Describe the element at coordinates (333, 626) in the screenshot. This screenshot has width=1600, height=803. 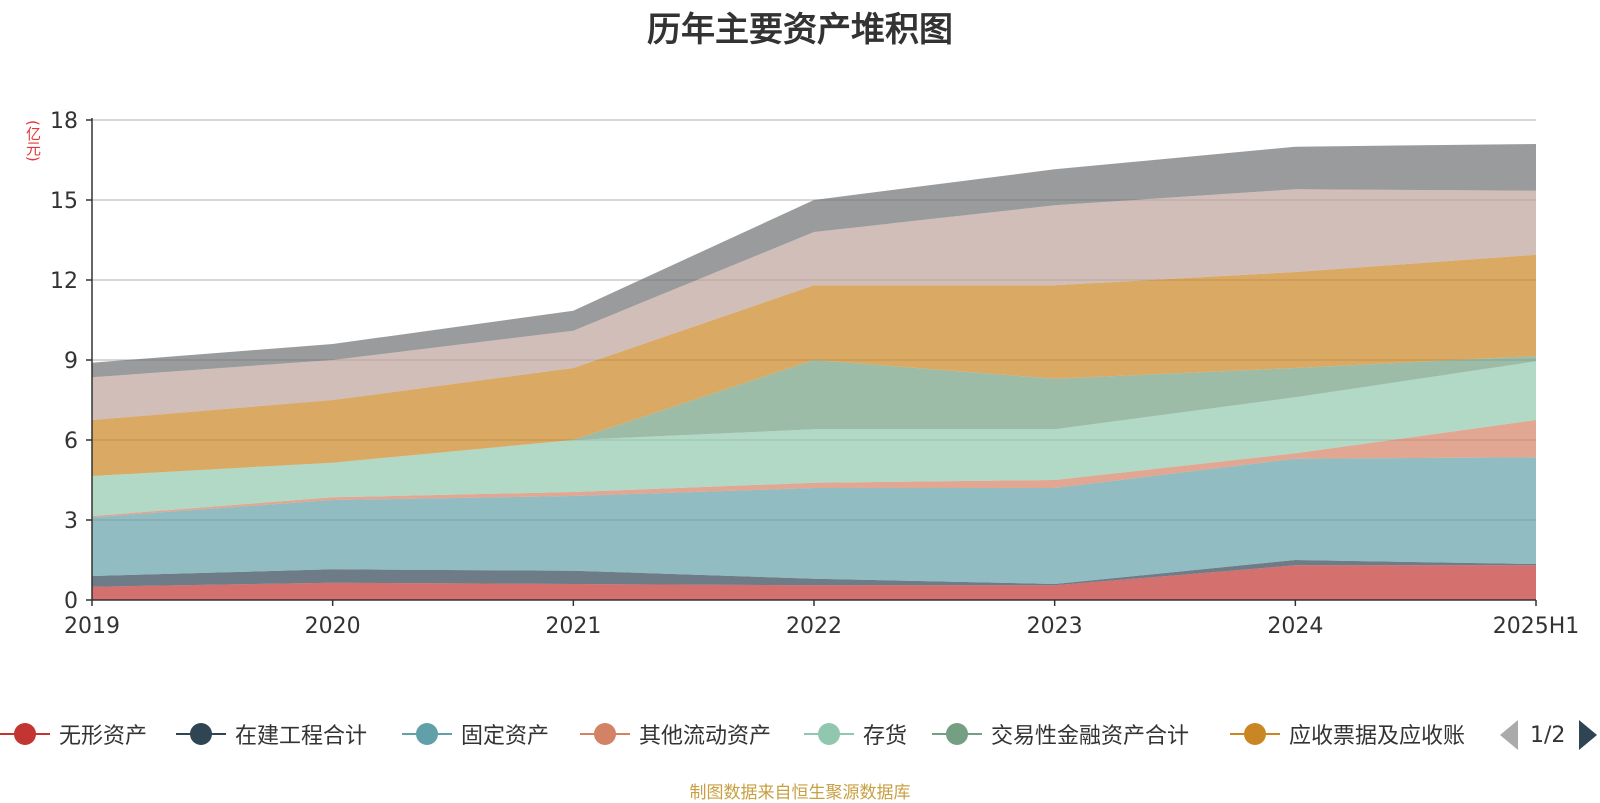
I see `x-tick-label: 2020` at that location.